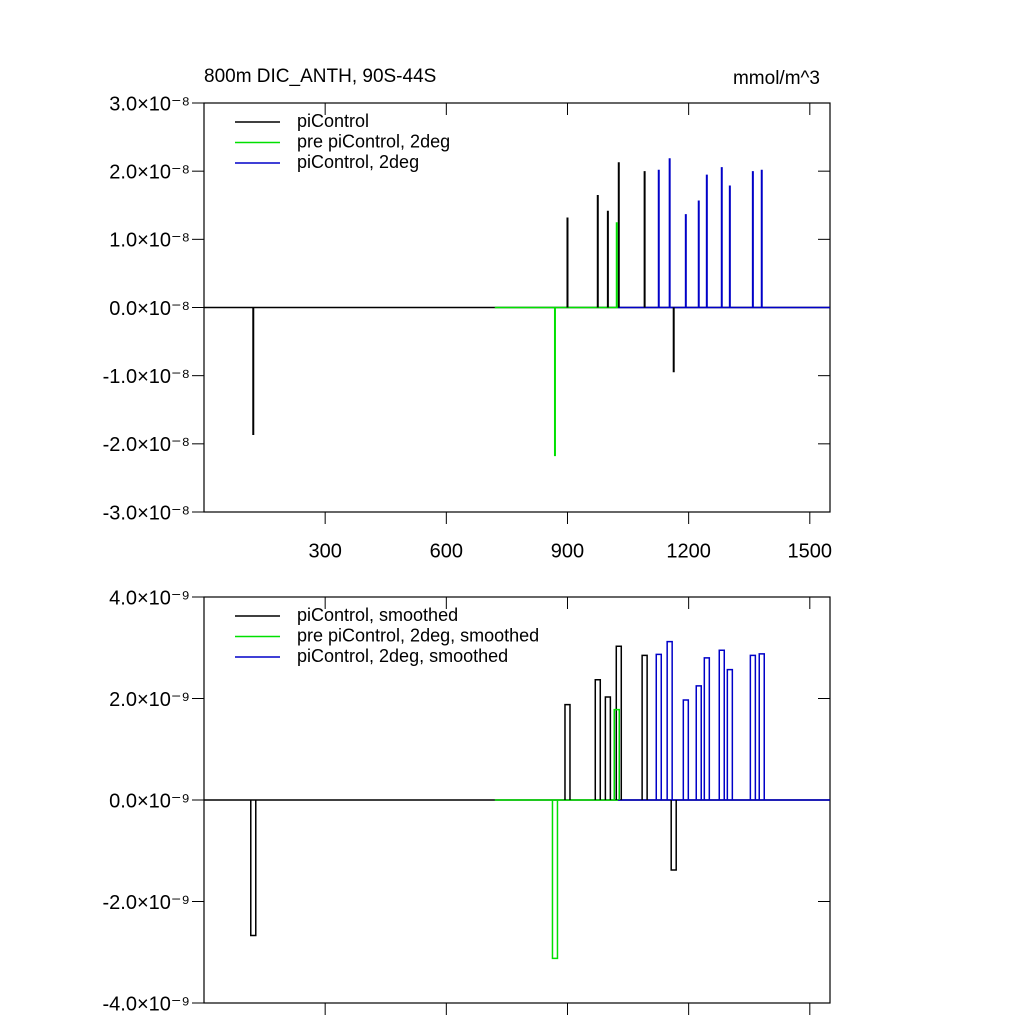 The image size is (1024, 1024). I want to click on chart-title: 800m DIC_ANTH, 90S-44S, so click(320, 76).